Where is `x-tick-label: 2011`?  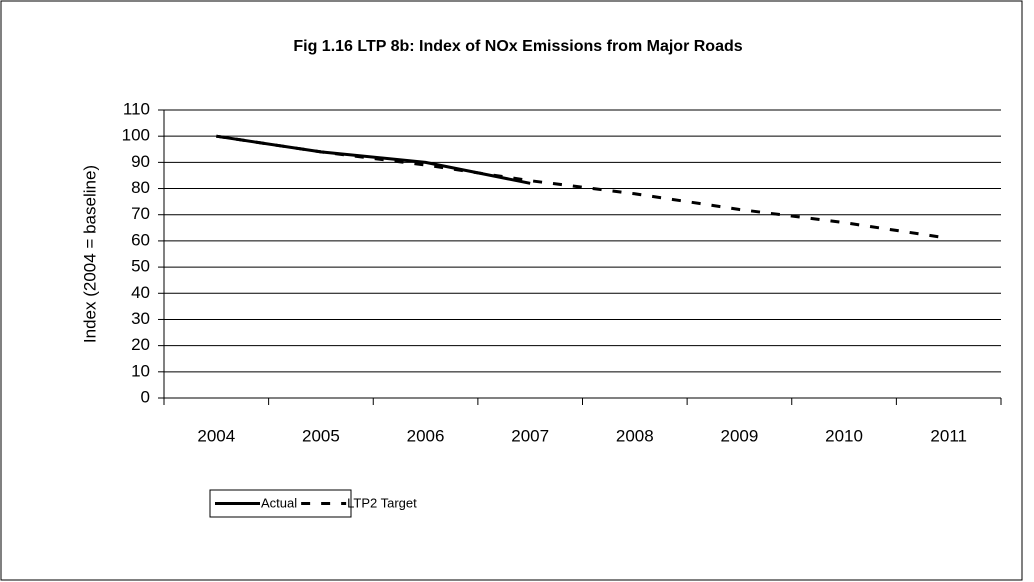
x-tick-label: 2011 is located at coordinates (948, 435).